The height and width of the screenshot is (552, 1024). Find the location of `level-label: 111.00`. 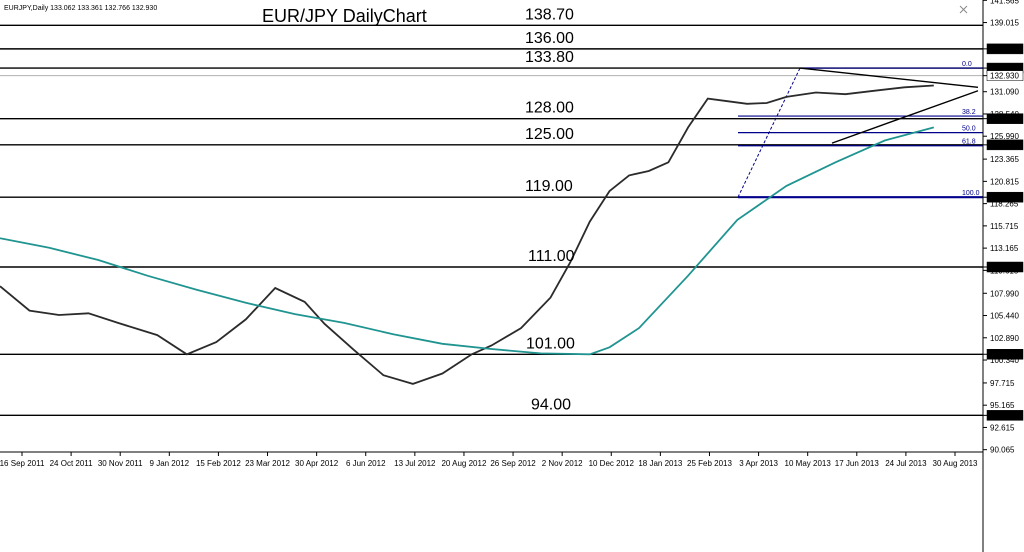

level-label: 111.00 is located at coordinates (551, 256).